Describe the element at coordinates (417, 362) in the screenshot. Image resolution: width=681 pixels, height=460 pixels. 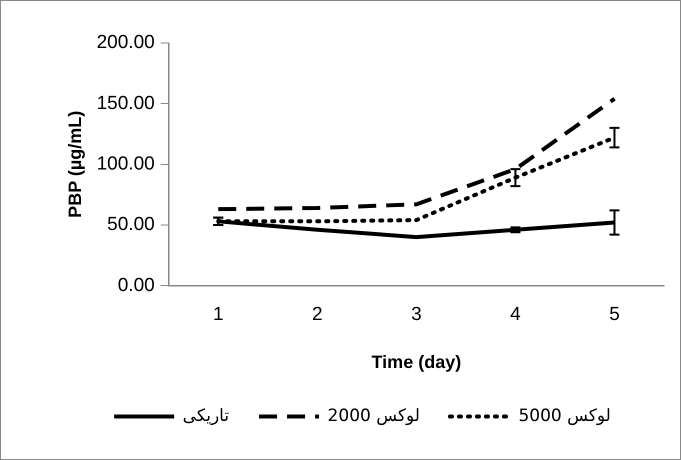
I see `x-axis-title: Time (day)` at that location.